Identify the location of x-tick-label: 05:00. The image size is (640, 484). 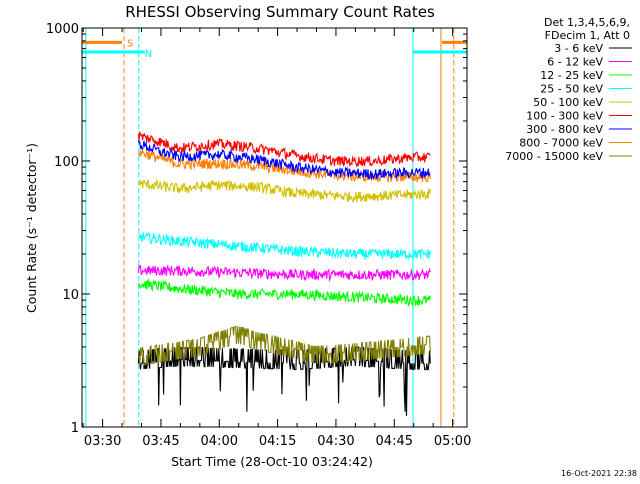
(452, 441).